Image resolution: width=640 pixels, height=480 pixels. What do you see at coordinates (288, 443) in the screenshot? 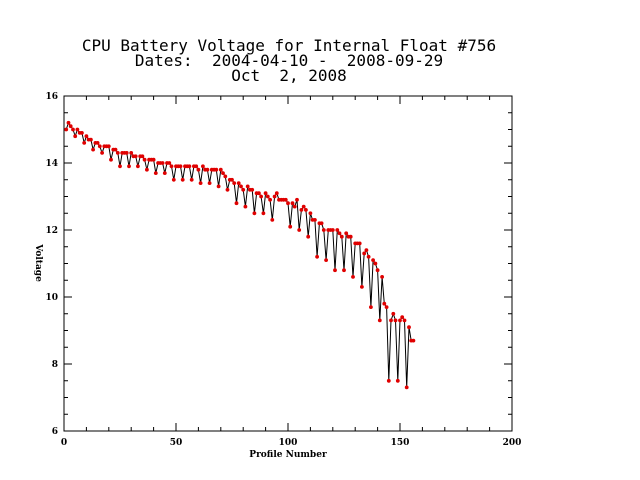
I see `x-tick-label: 100` at bounding box center [288, 443].